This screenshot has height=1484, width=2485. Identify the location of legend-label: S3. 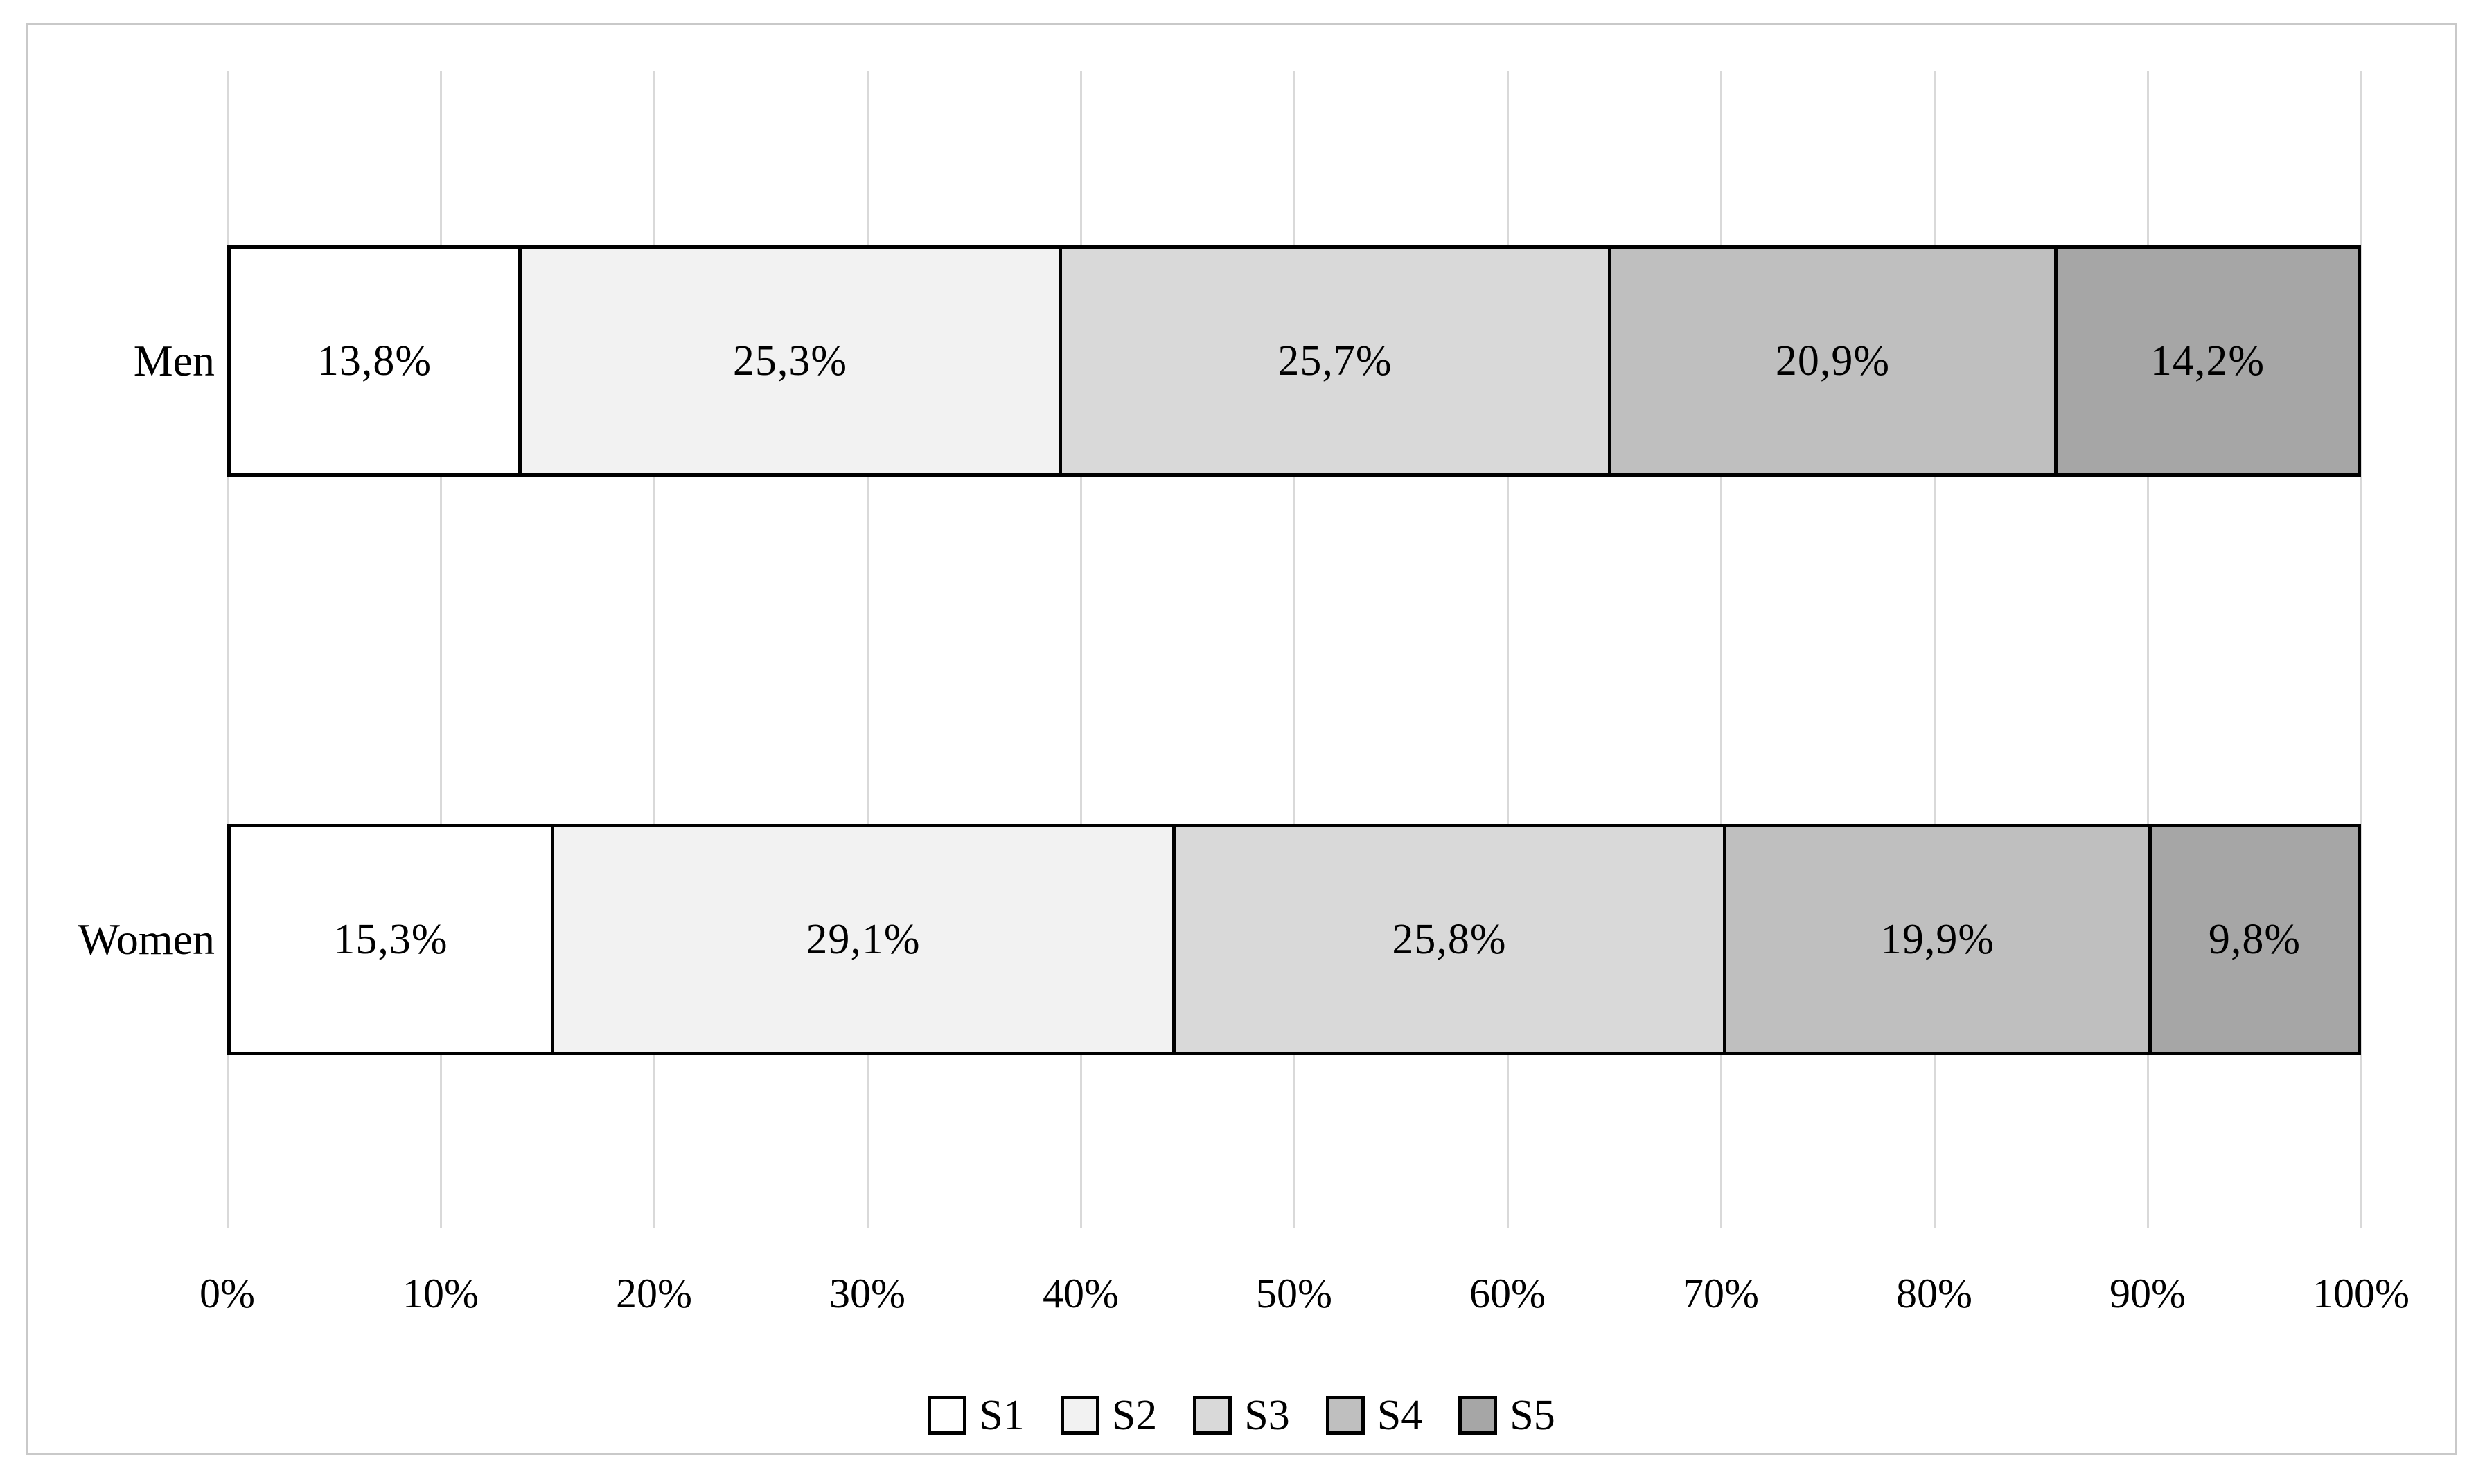
(1267, 1415).